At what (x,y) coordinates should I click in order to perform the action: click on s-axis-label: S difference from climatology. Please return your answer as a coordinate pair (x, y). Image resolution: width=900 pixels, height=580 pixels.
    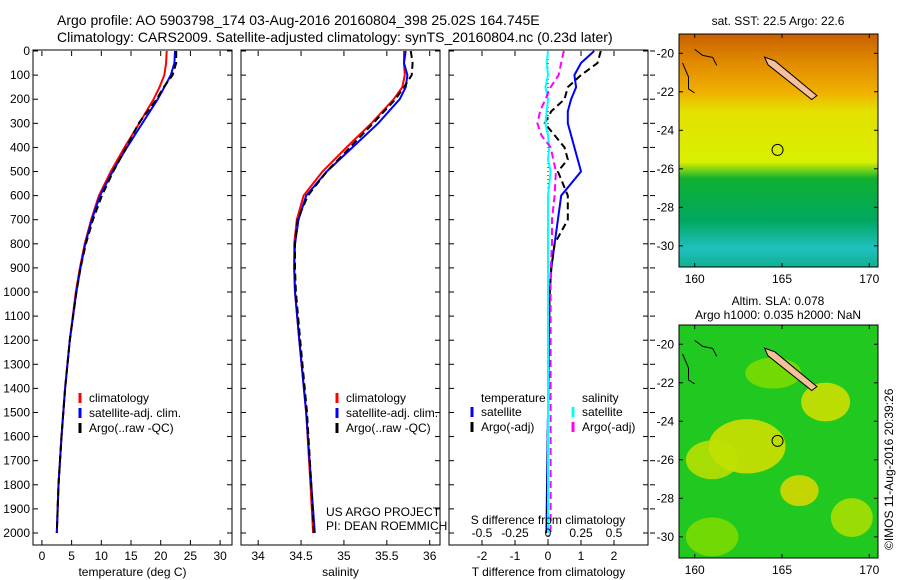
    Looking at the image, I should click on (548, 520).